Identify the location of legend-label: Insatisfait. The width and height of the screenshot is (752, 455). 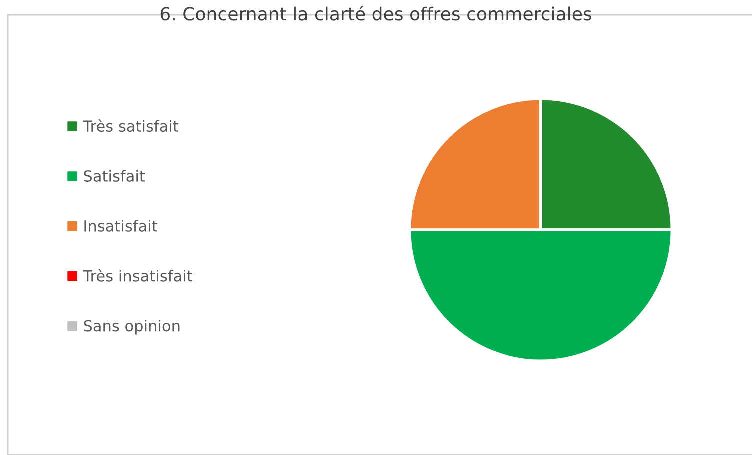
(121, 226).